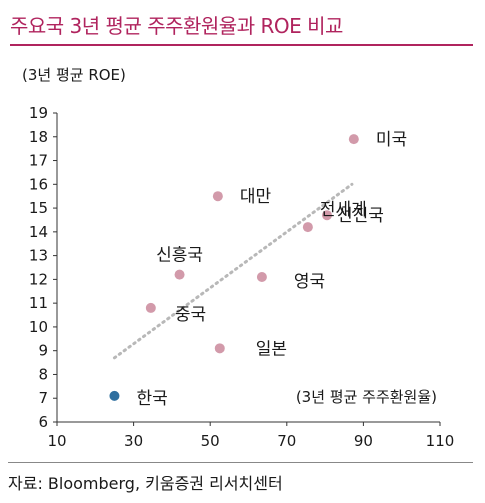 The width and height of the screenshot is (485, 503). What do you see at coordinates (38, 208) in the screenshot?
I see `y-tick-label: 15` at bounding box center [38, 208].